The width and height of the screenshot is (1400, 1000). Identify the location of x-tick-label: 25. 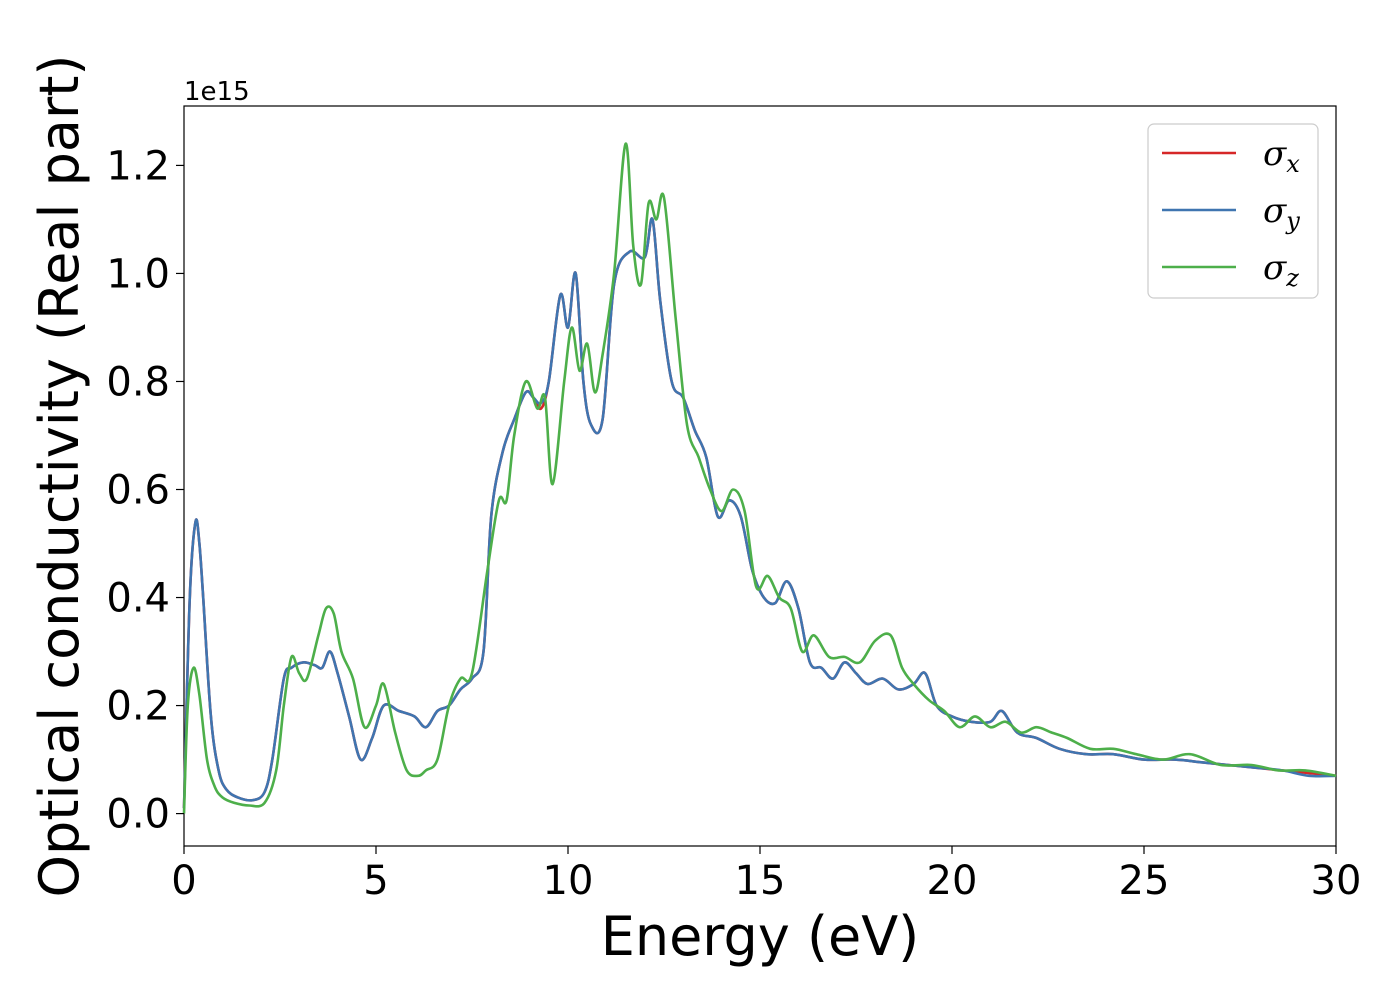
(1144, 881).